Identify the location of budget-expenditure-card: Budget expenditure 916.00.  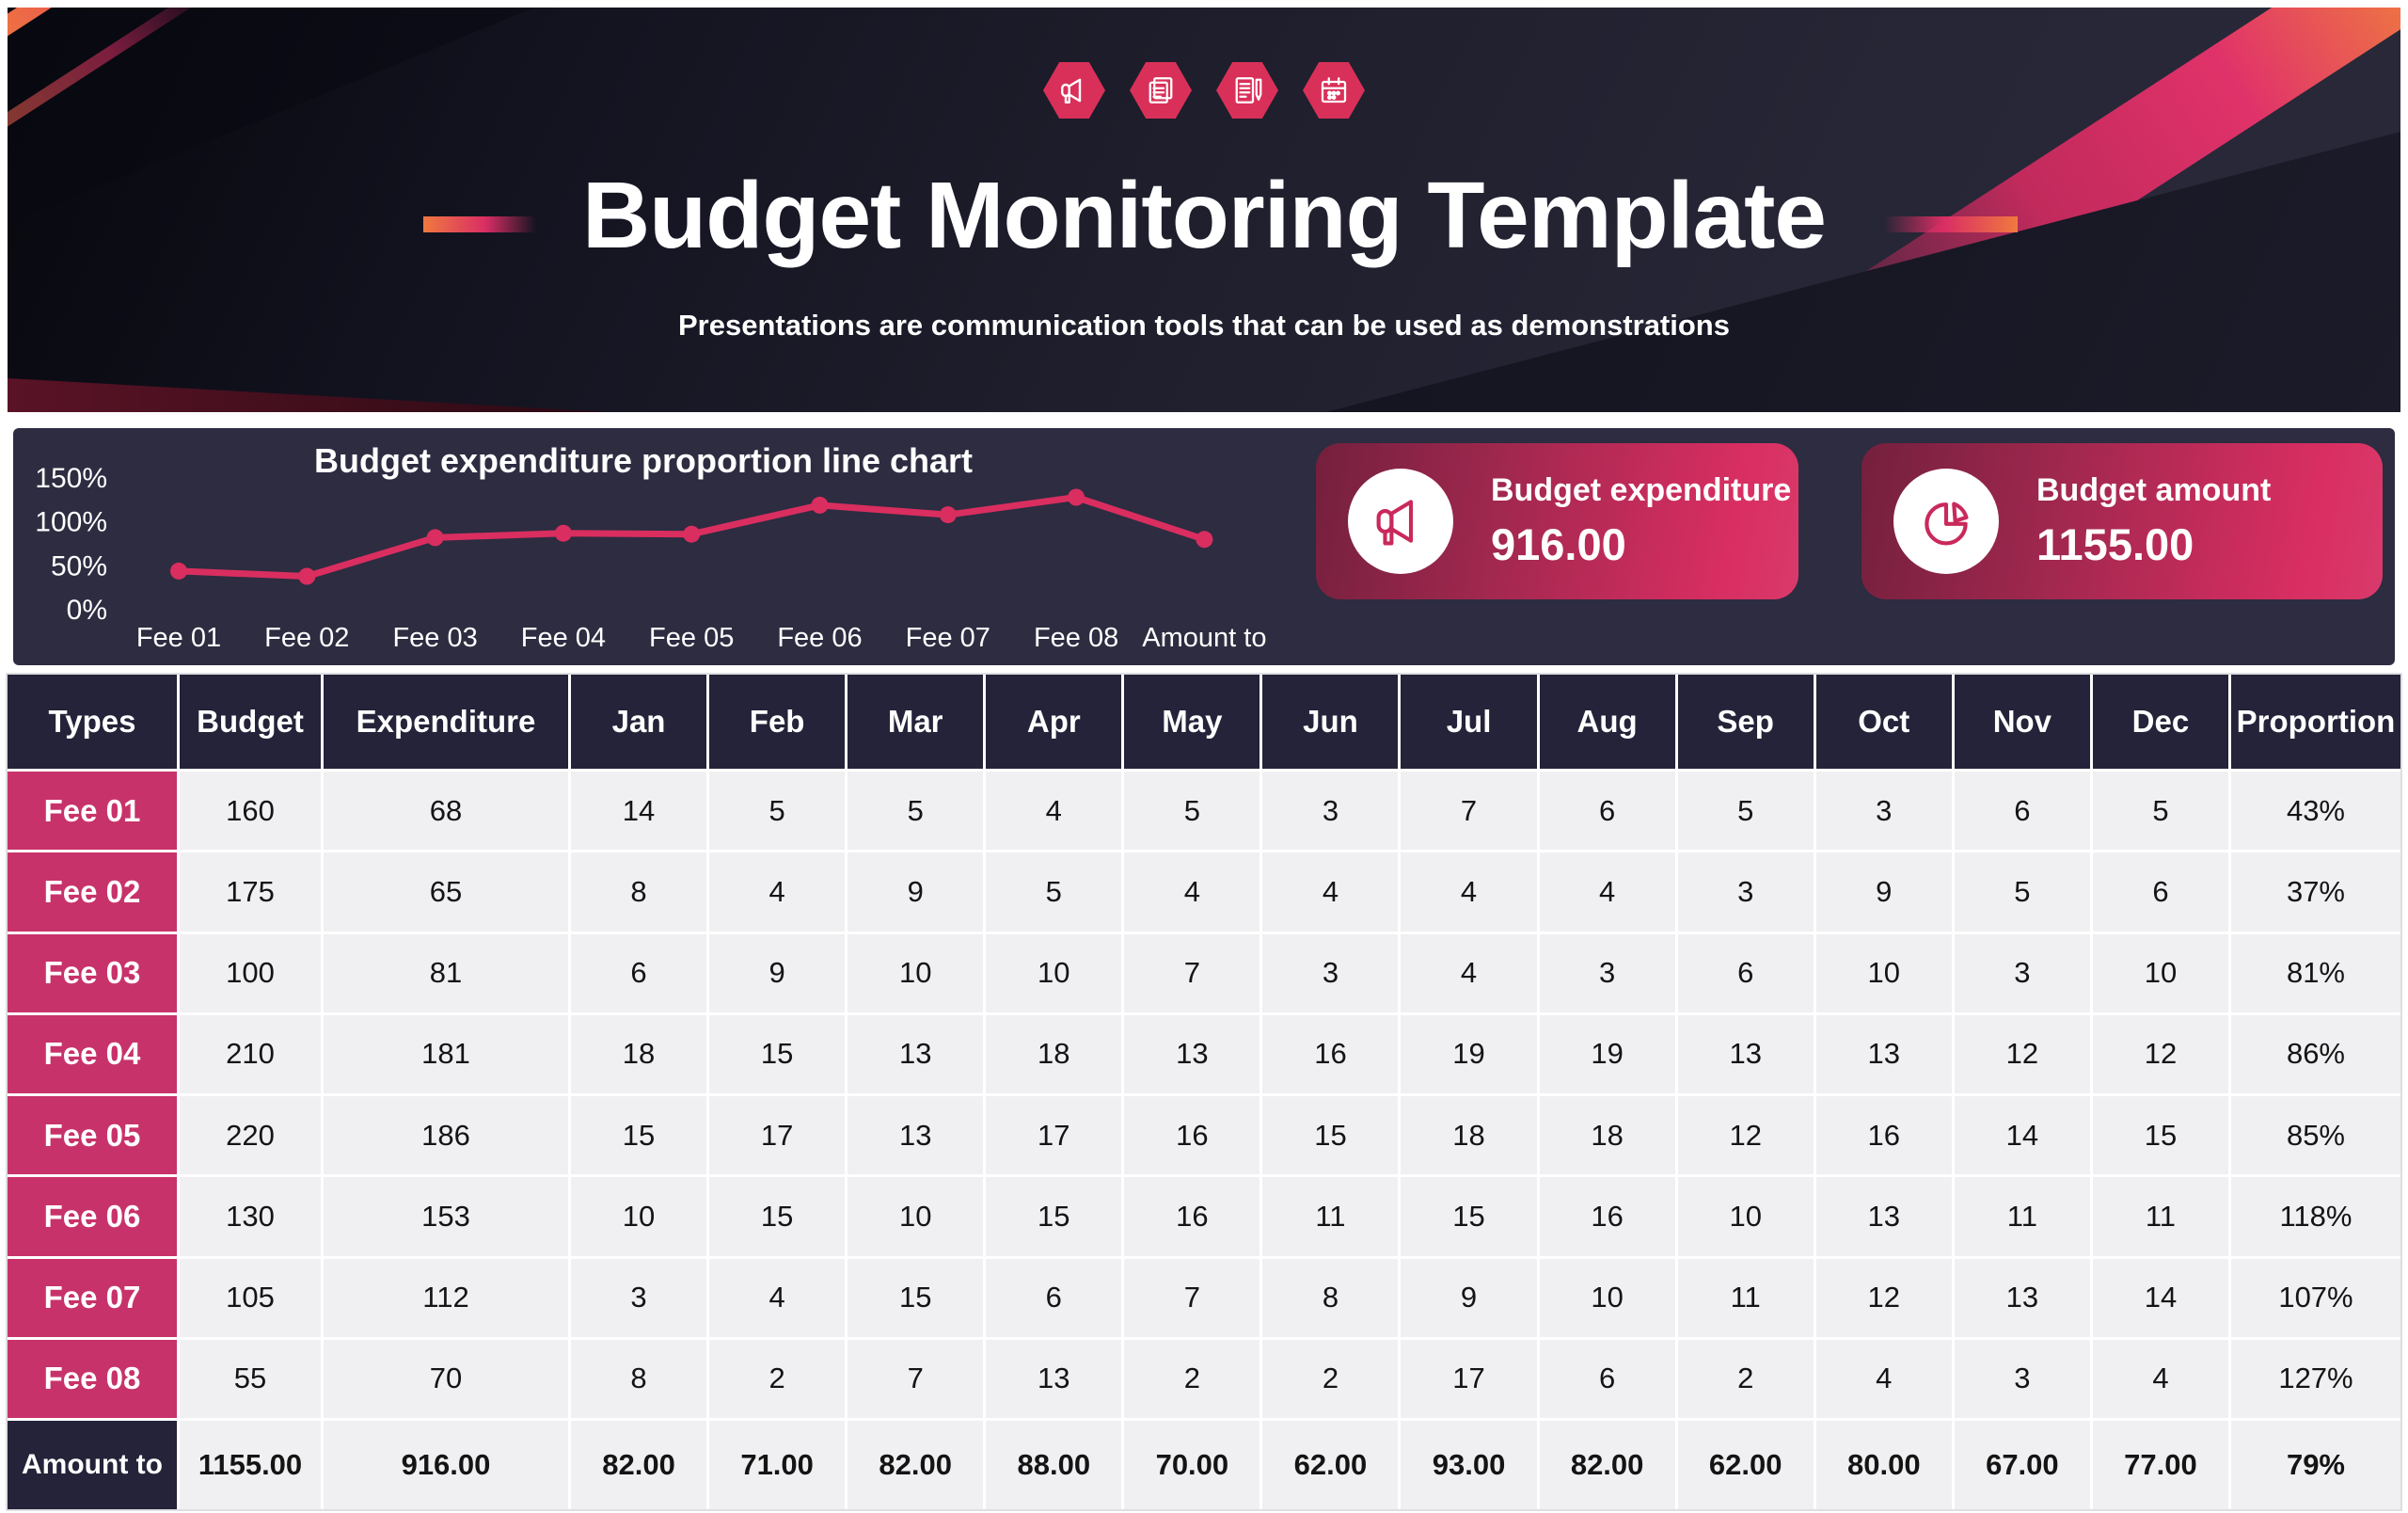
(1557, 521).